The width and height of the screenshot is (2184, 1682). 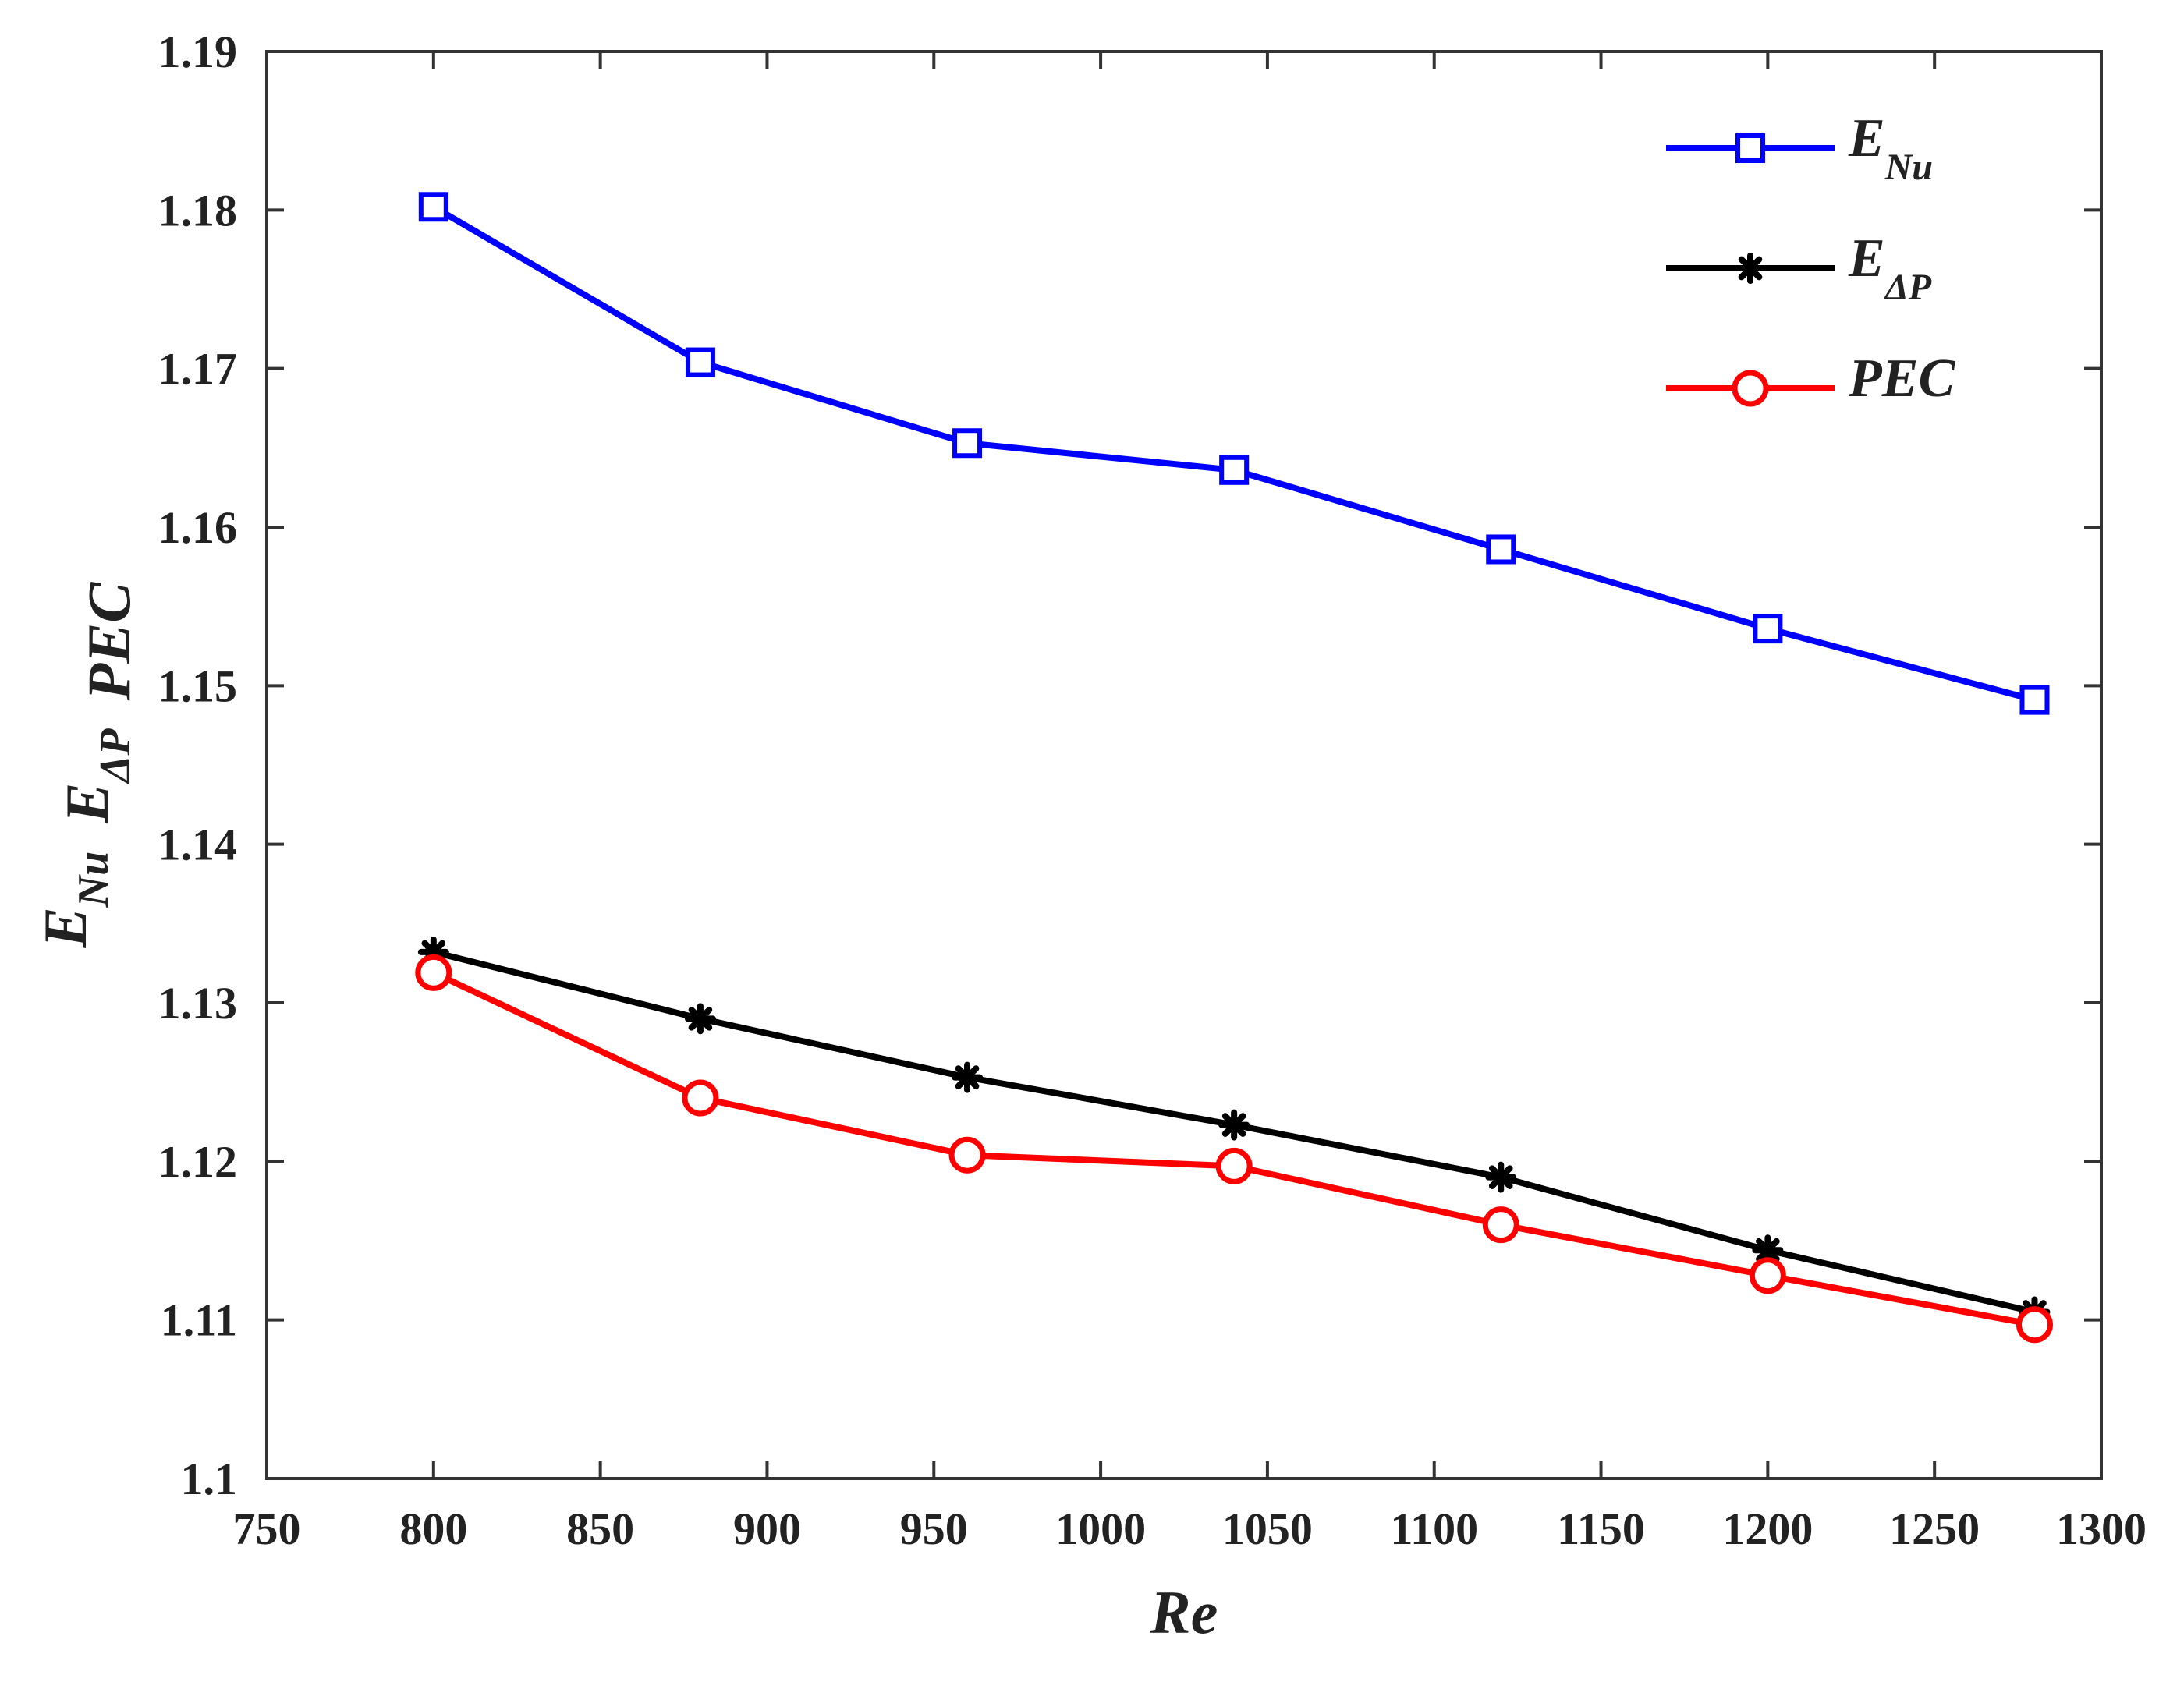 I want to click on x-tick-label: 950, so click(x=934, y=1529).